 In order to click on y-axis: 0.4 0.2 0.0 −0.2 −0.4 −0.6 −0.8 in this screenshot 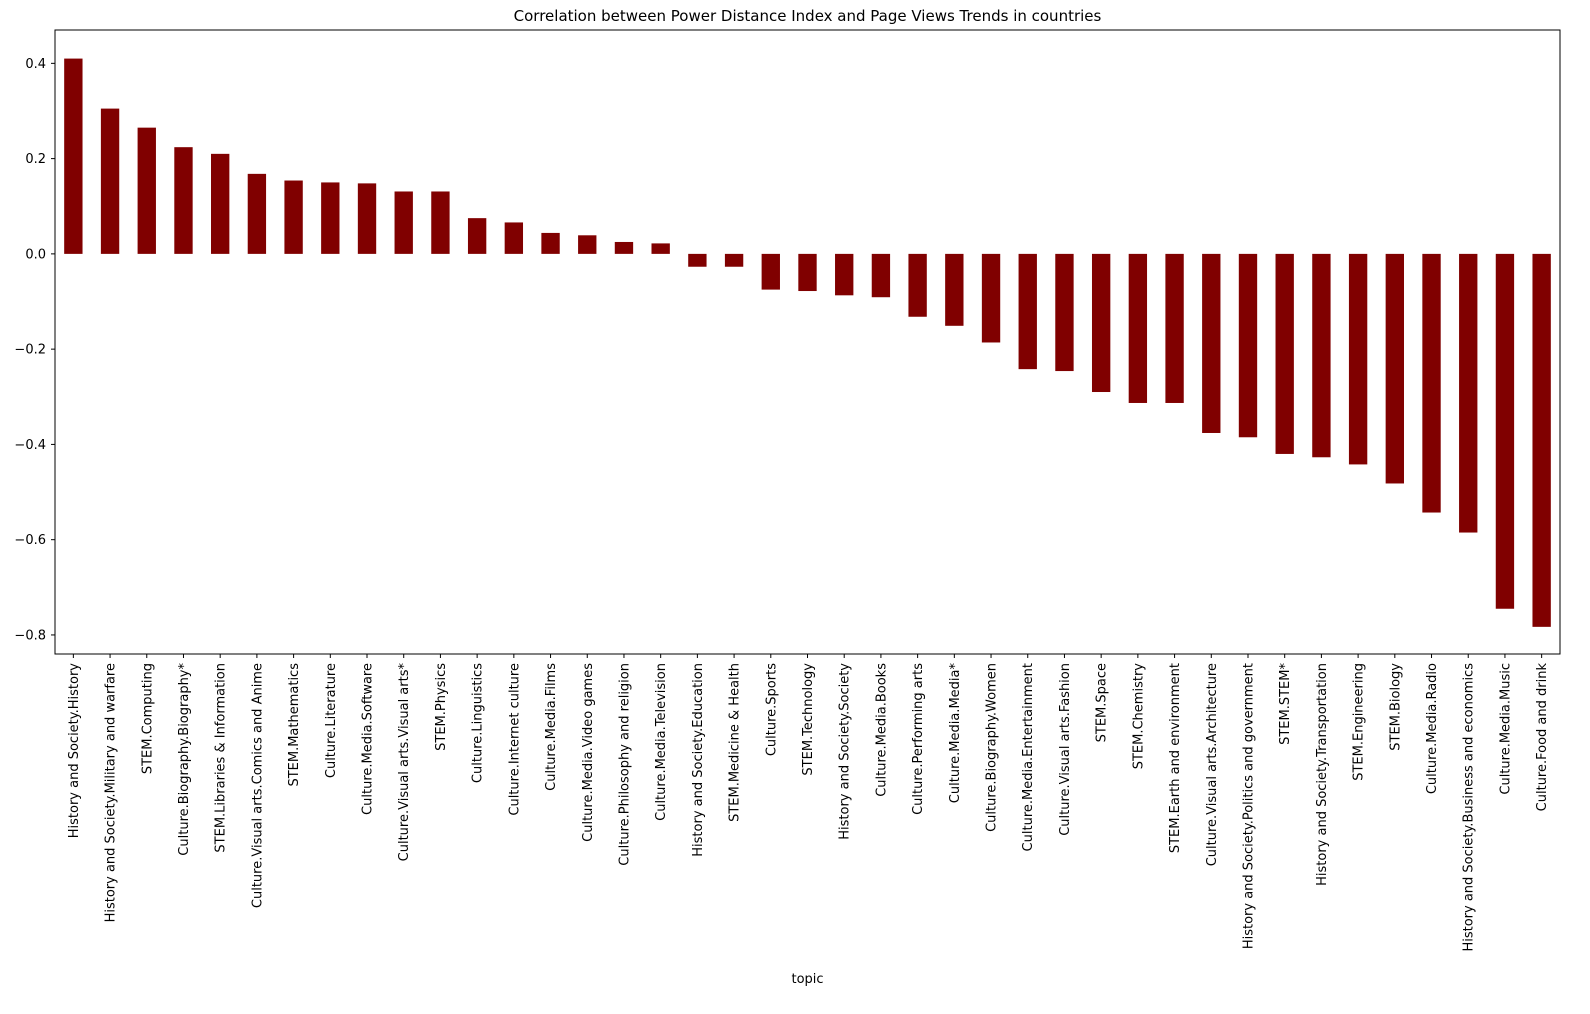, I will do `click(34, 350)`.